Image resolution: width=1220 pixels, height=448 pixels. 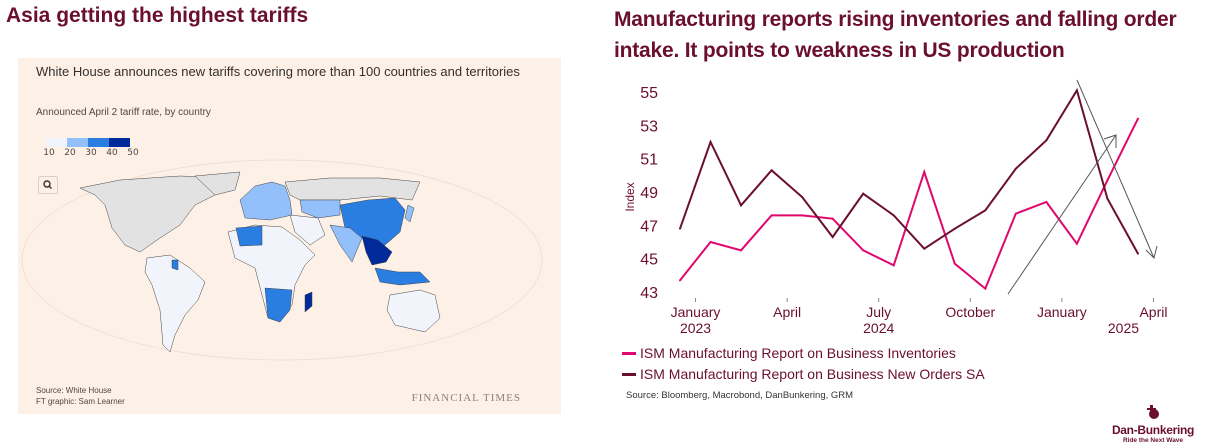 What do you see at coordinates (970, 312) in the screenshot?
I see `x-tick-label: October` at bounding box center [970, 312].